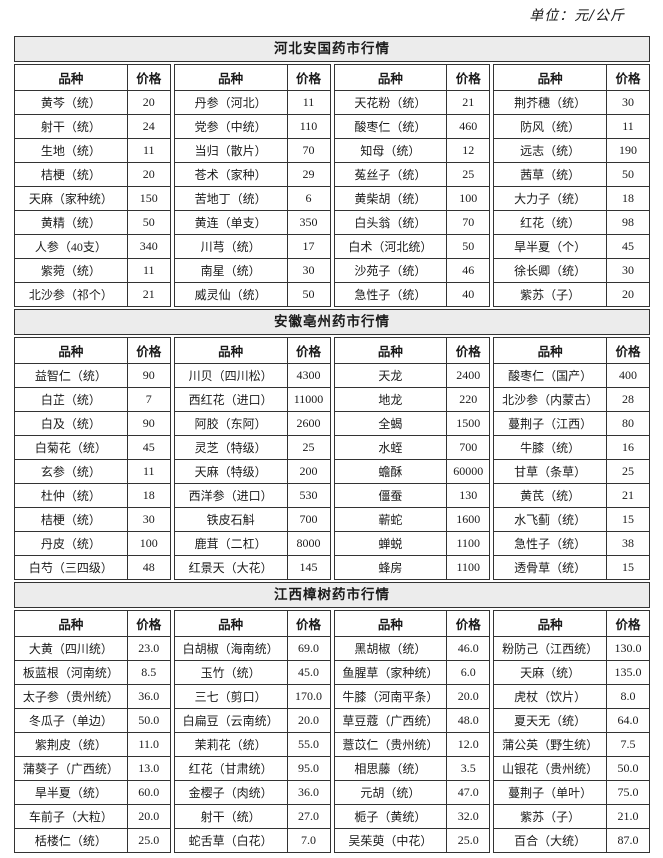  I want to click on table-row: 黄芩（统） 20, so click(92, 102).